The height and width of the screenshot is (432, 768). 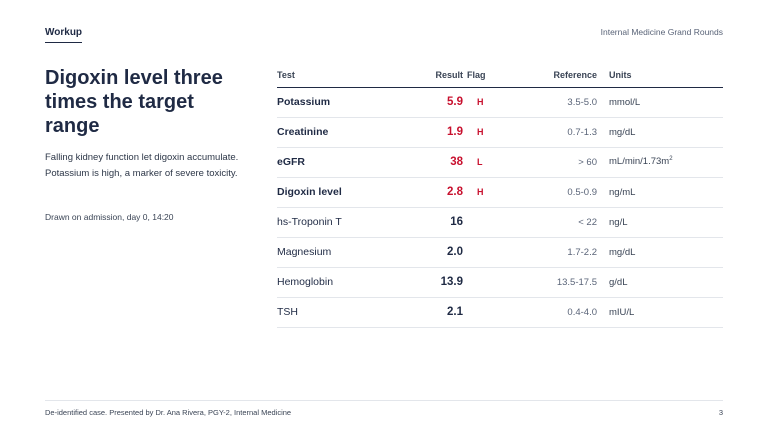 I want to click on lab-units: mL/min/1.73m2, so click(x=660, y=162).